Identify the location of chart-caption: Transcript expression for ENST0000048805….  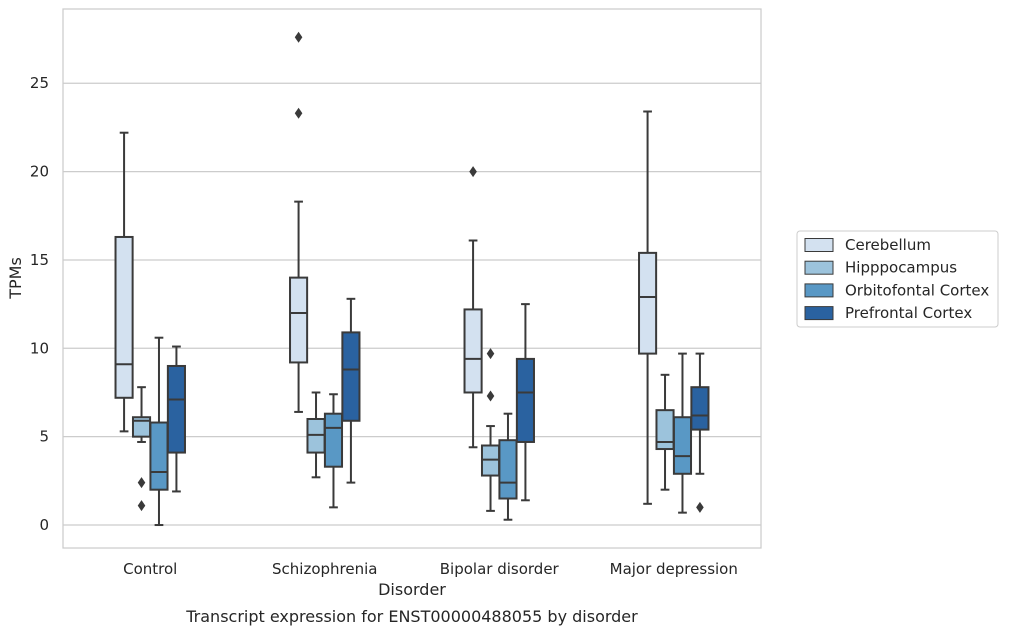
(411, 616).